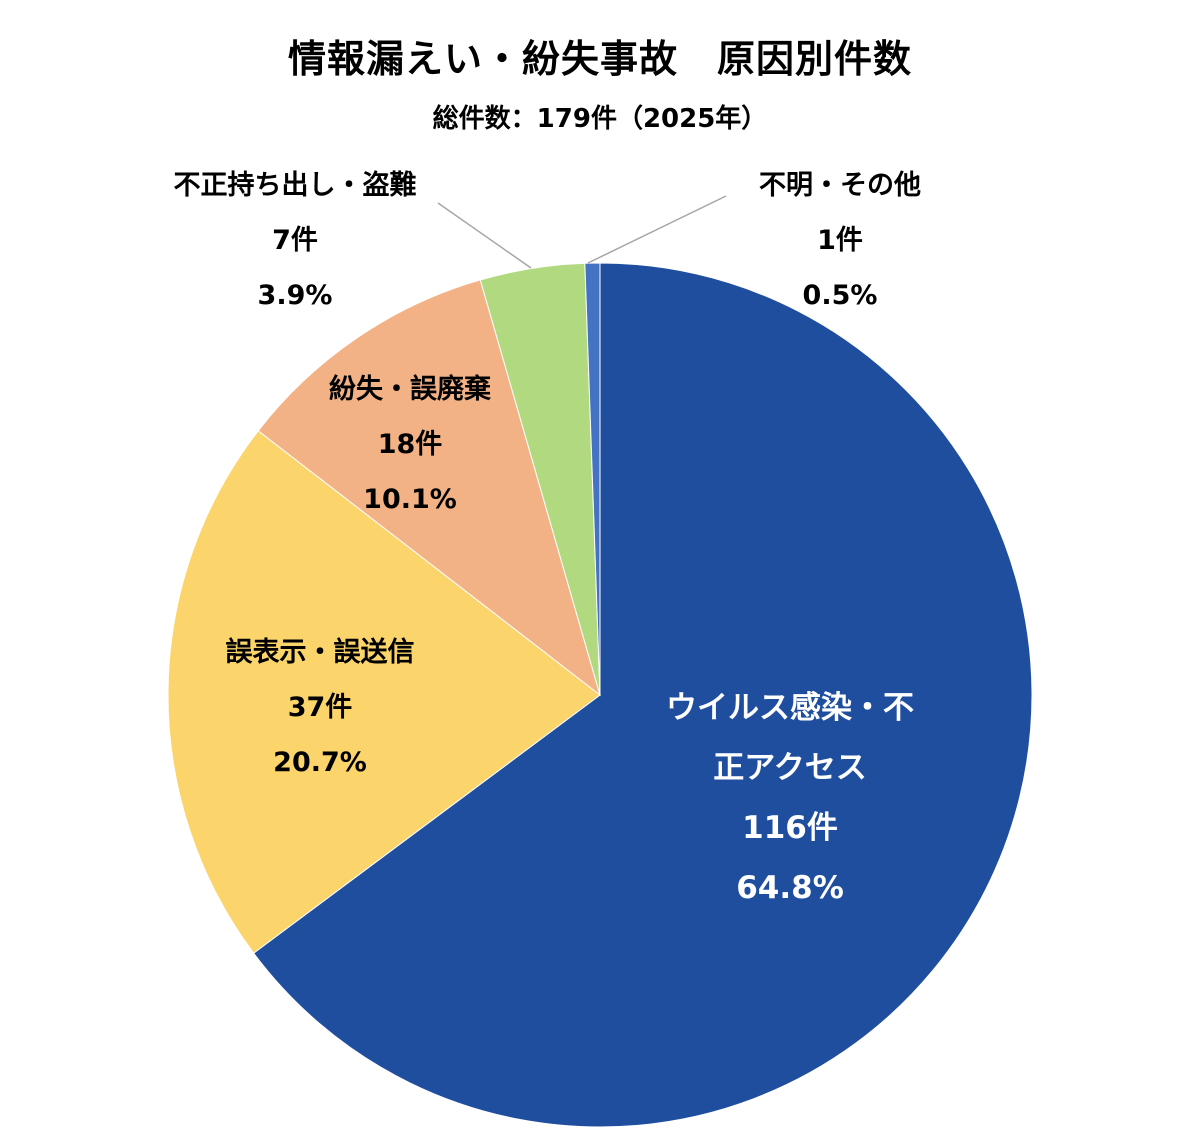  What do you see at coordinates (320, 652) in the screenshot?
I see `label-misdisplay-name: 誤表示・誤送信` at bounding box center [320, 652].